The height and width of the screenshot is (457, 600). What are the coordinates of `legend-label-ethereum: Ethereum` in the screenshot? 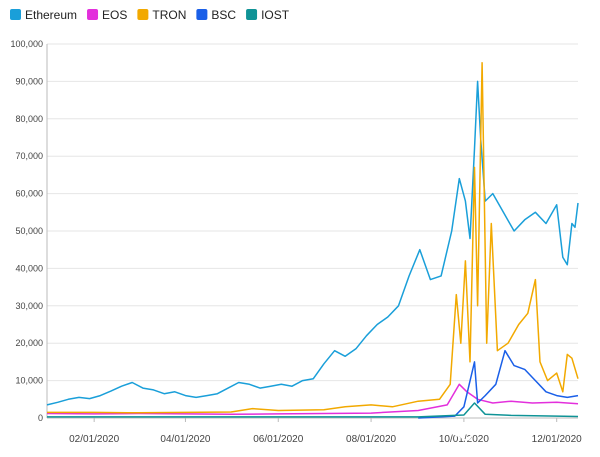 It's located at (51, 15).